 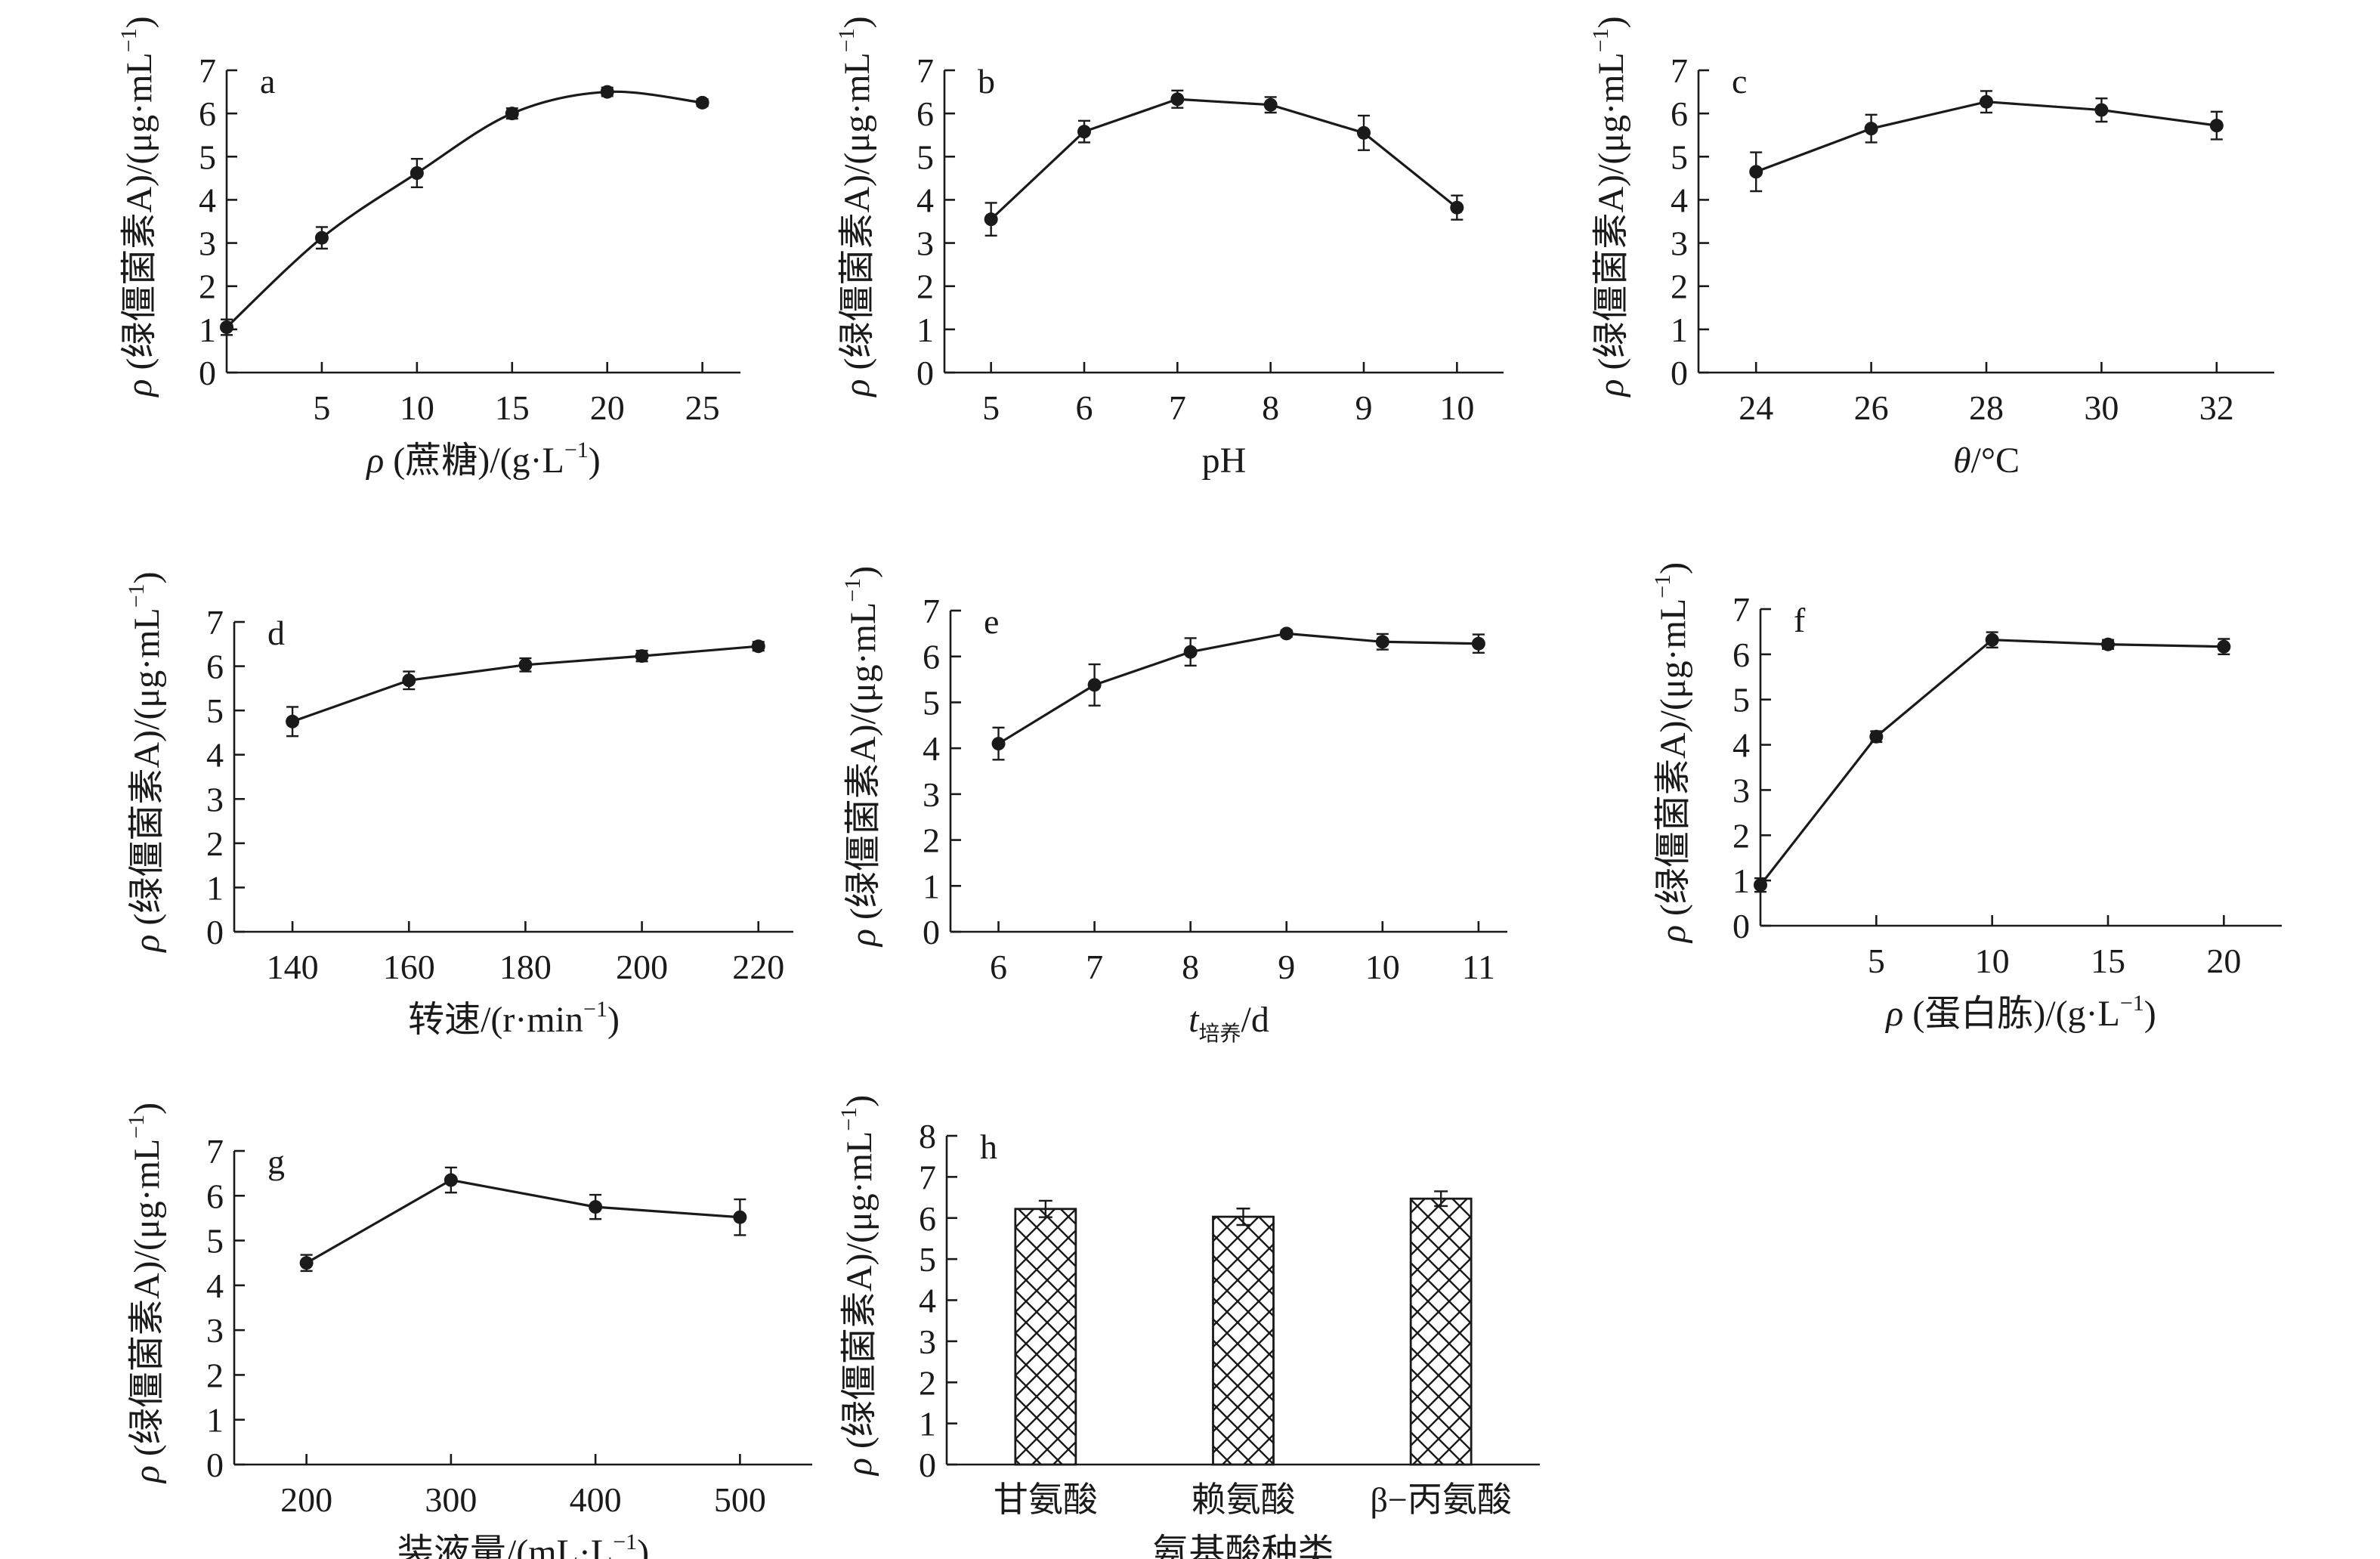 What do you see at coordinates (306, 1499) in the screenshot?
I see `x-tick-label: 200` at bounding box center [306, 1499].